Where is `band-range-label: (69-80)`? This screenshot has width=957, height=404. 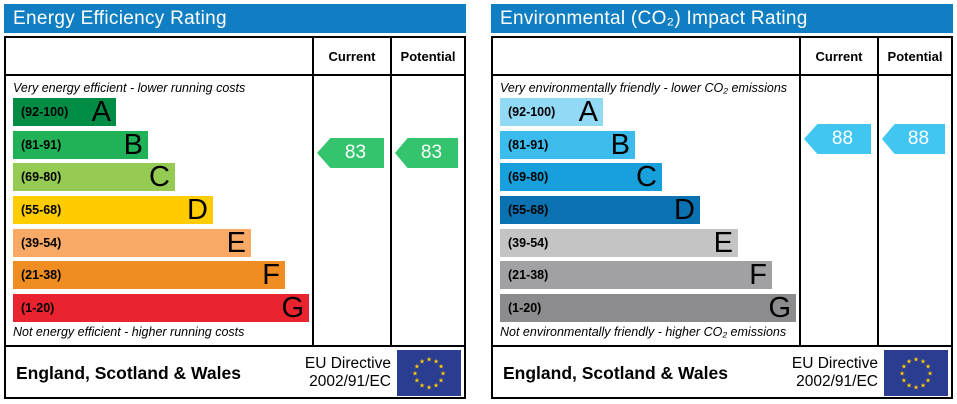
band-range-label: (69-80) is located at coordinates (528, 177).